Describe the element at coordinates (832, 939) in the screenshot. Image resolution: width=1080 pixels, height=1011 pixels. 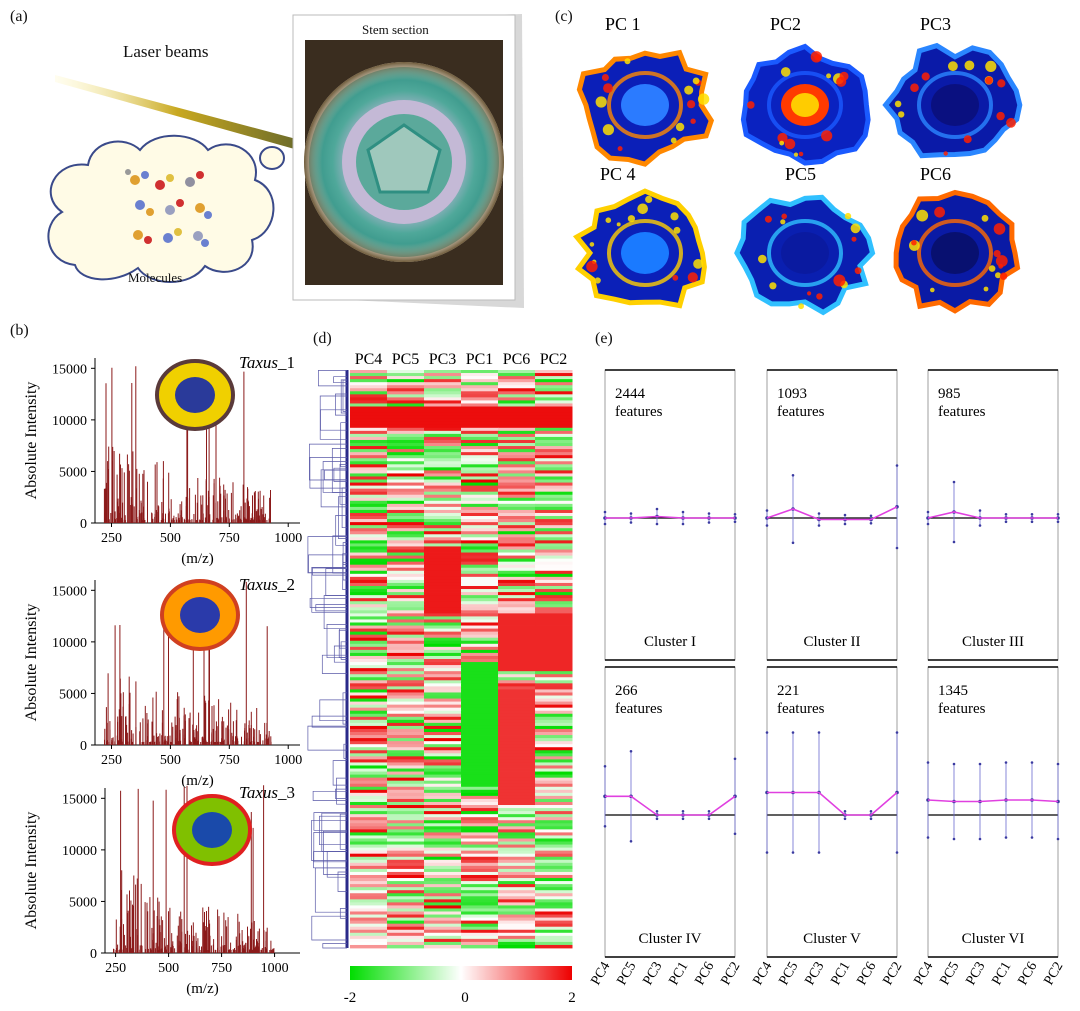
I see `cluster-name: Cluster V` at that location.